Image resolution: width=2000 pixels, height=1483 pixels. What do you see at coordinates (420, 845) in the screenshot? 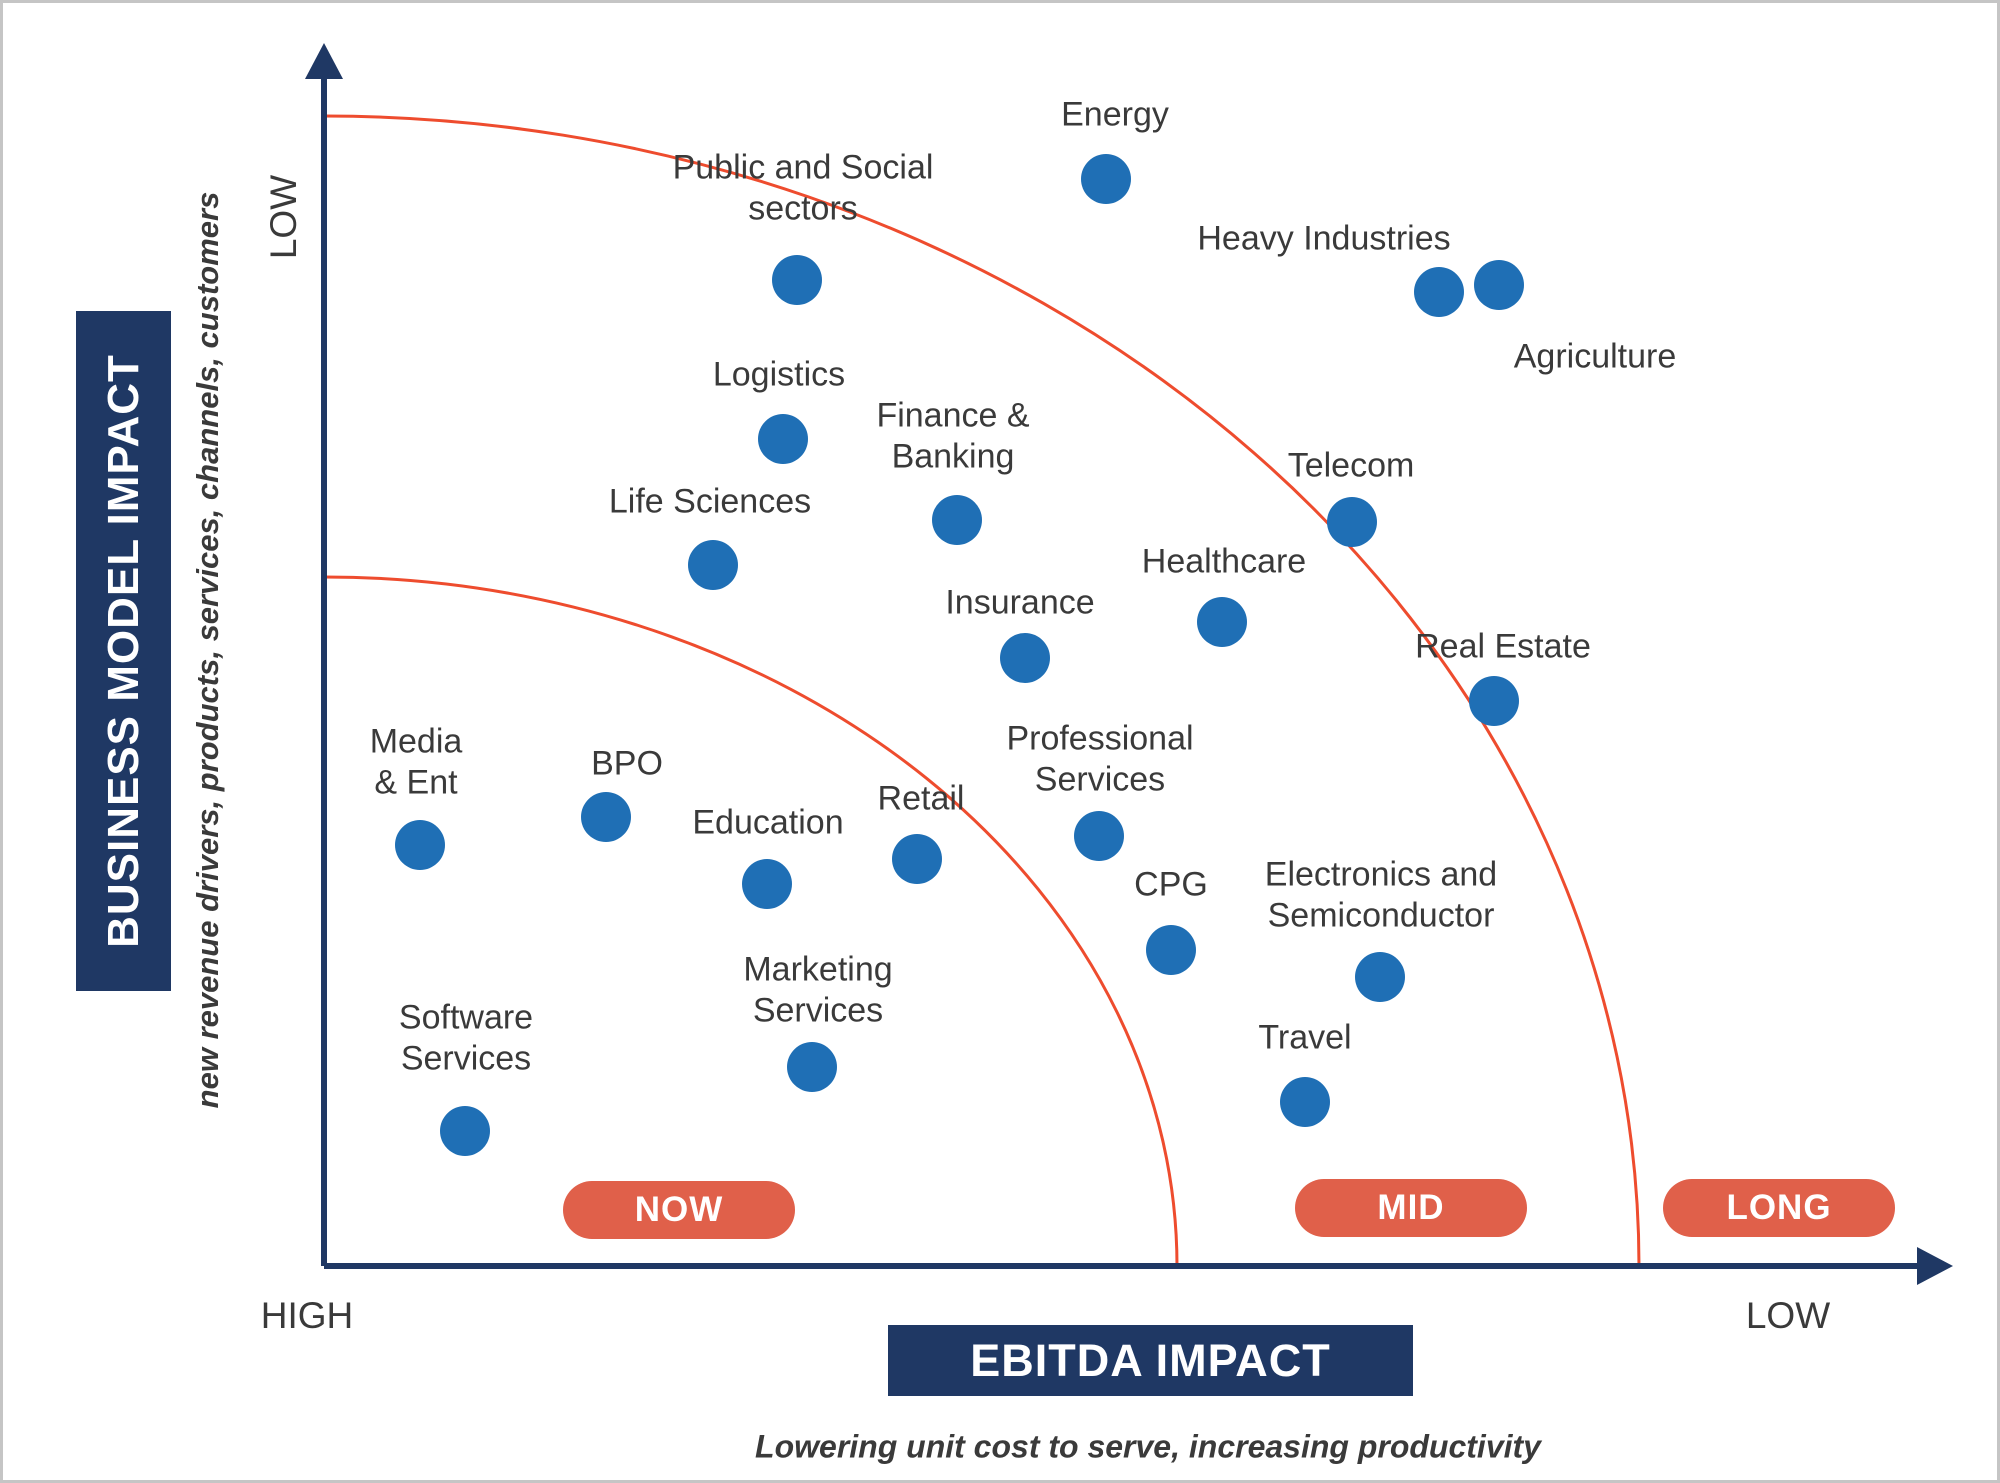
I see `industry-dot-media-ent` at bounding box center [420, 845].